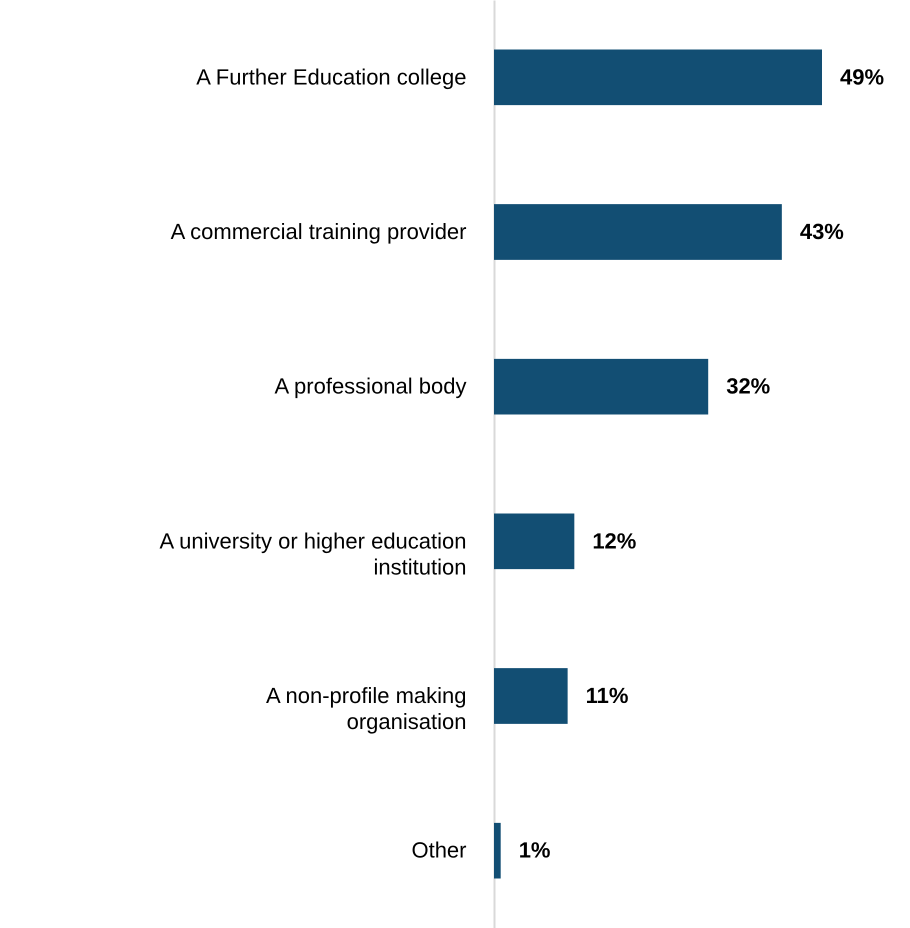 Image resolution: width=910 pixels, height=928 pixels. What do you see at coordinates (438, 850) in the screenshot?
I see `y-tick-label: Other` at bounding box center [438, 850].